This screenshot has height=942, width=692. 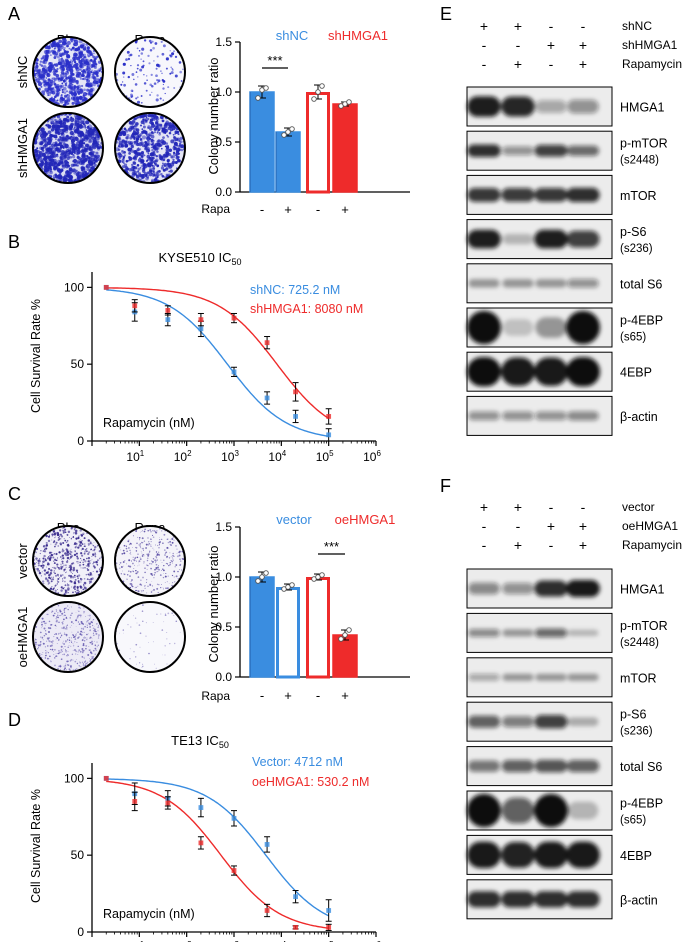 What do you see at coordinates (150, 72) in the screenshot?
I see `colony-plate` at bounding box center [150, 72].